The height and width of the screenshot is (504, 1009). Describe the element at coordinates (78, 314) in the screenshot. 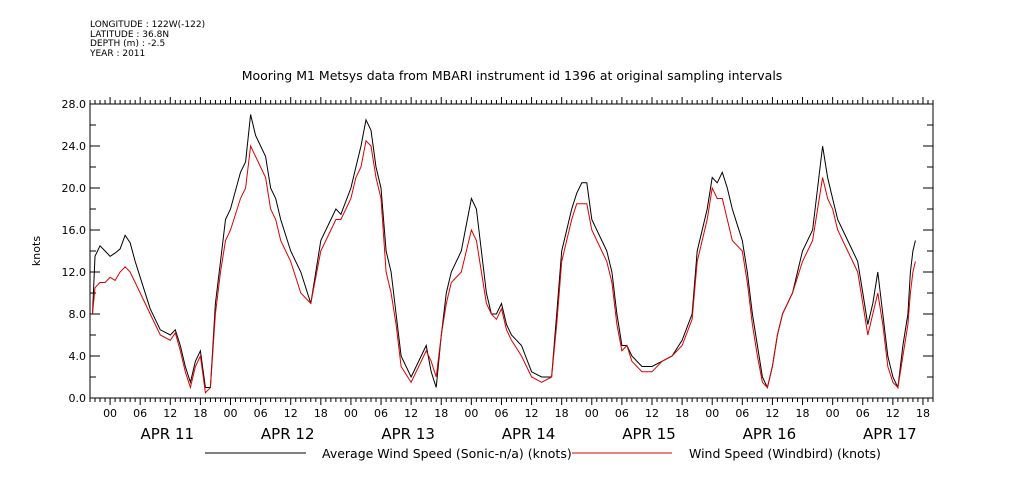

I see `y-tick-label: 8.0` at that location.